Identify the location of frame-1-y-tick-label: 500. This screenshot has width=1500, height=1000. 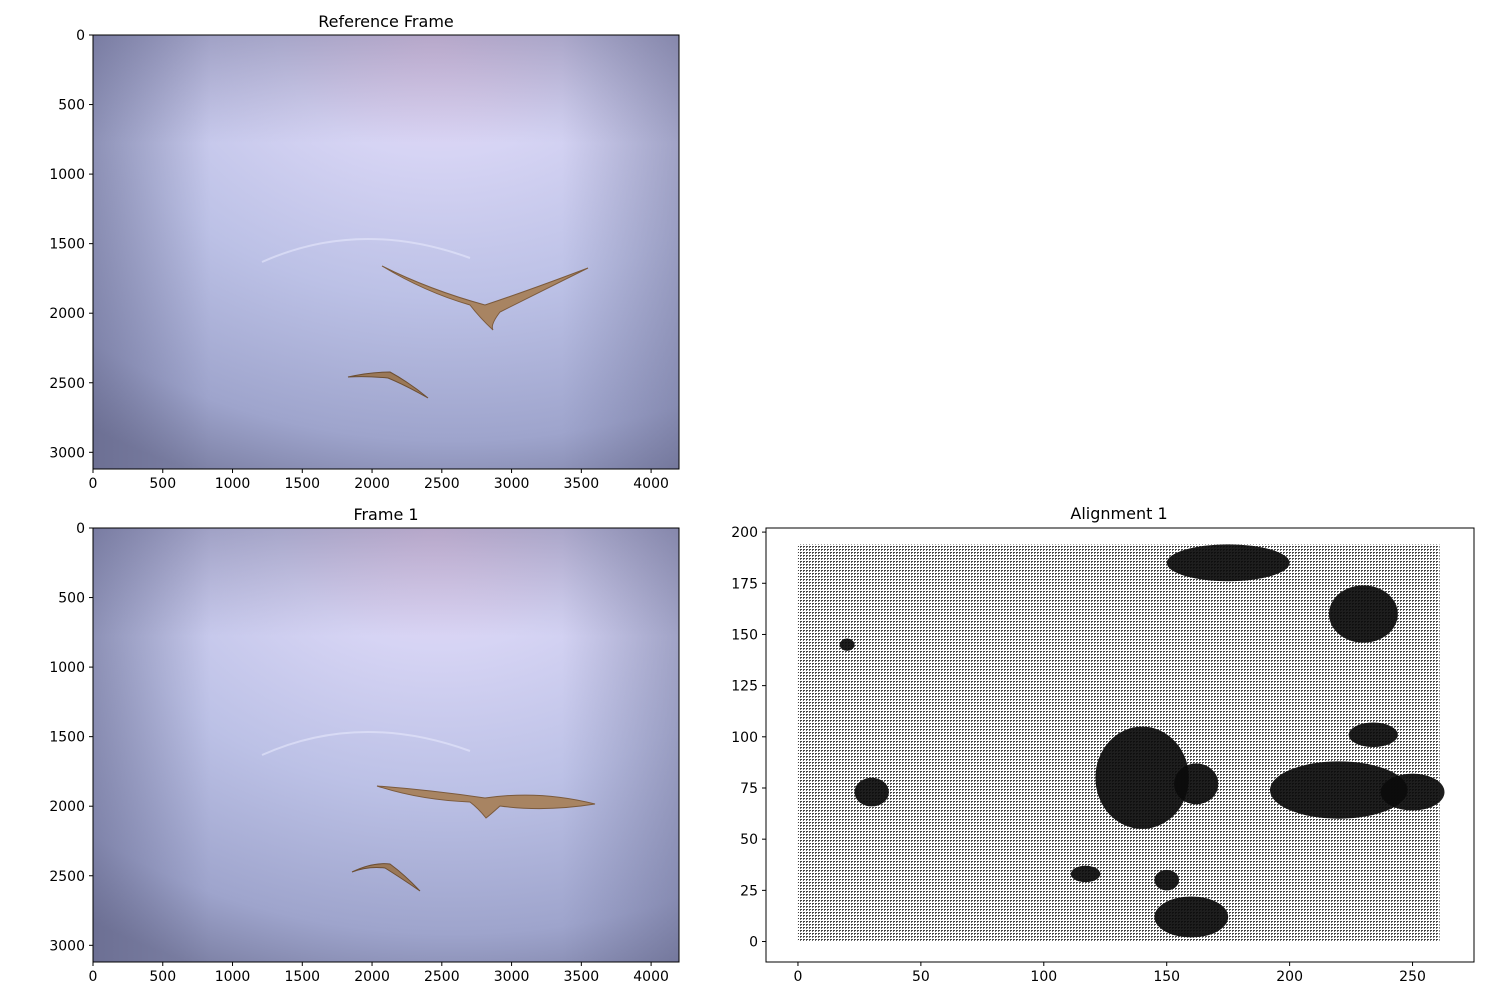
(71, 599).